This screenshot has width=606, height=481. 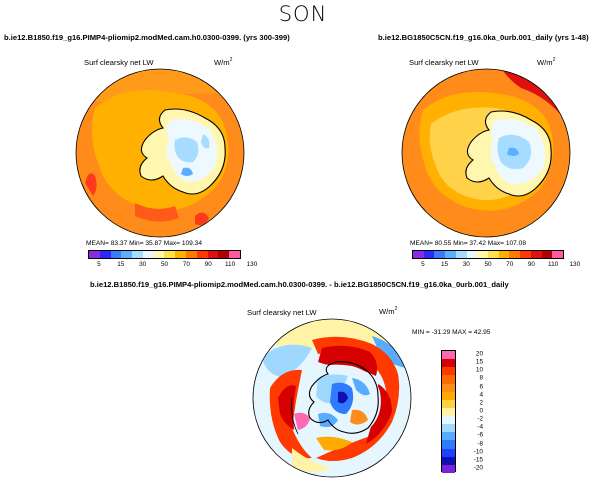 What do you see at coordinates (480, 419) in the screenshot?
I see `difference-tick-label: -2` at bounding box center [480, 419].